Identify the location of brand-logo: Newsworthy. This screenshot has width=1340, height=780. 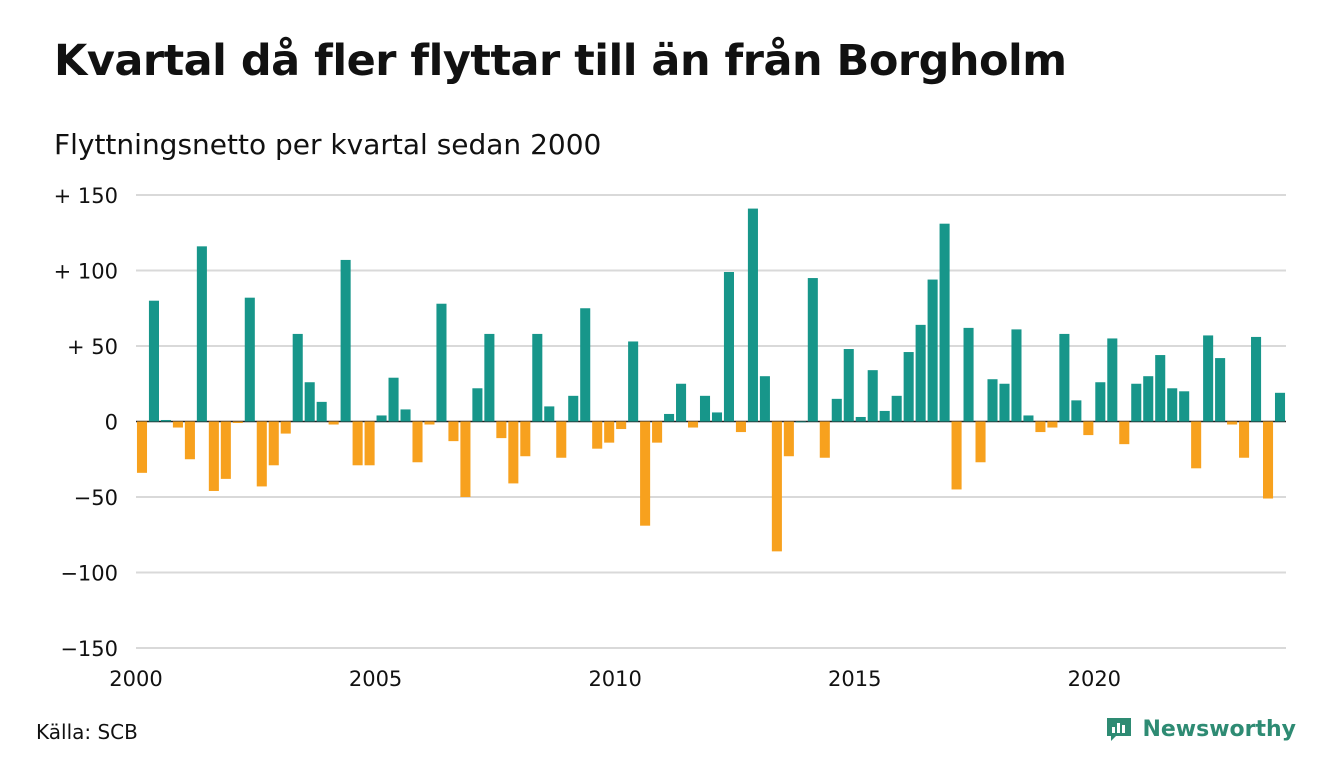
(1200, 729).